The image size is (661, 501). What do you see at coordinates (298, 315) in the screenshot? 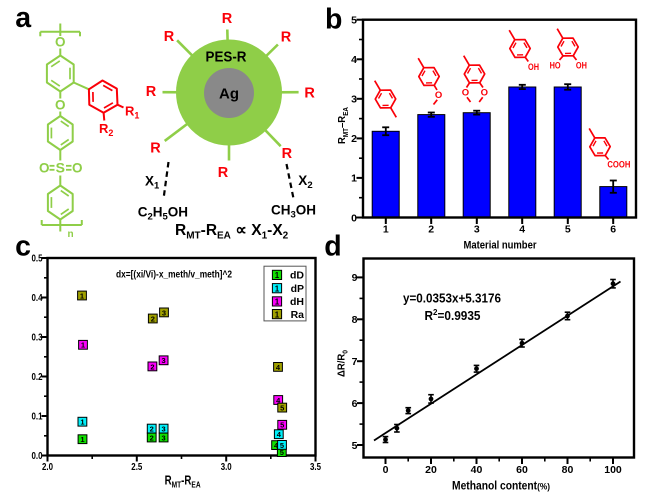
I see `svg-text: Ra` at bounding box center [298, 315].